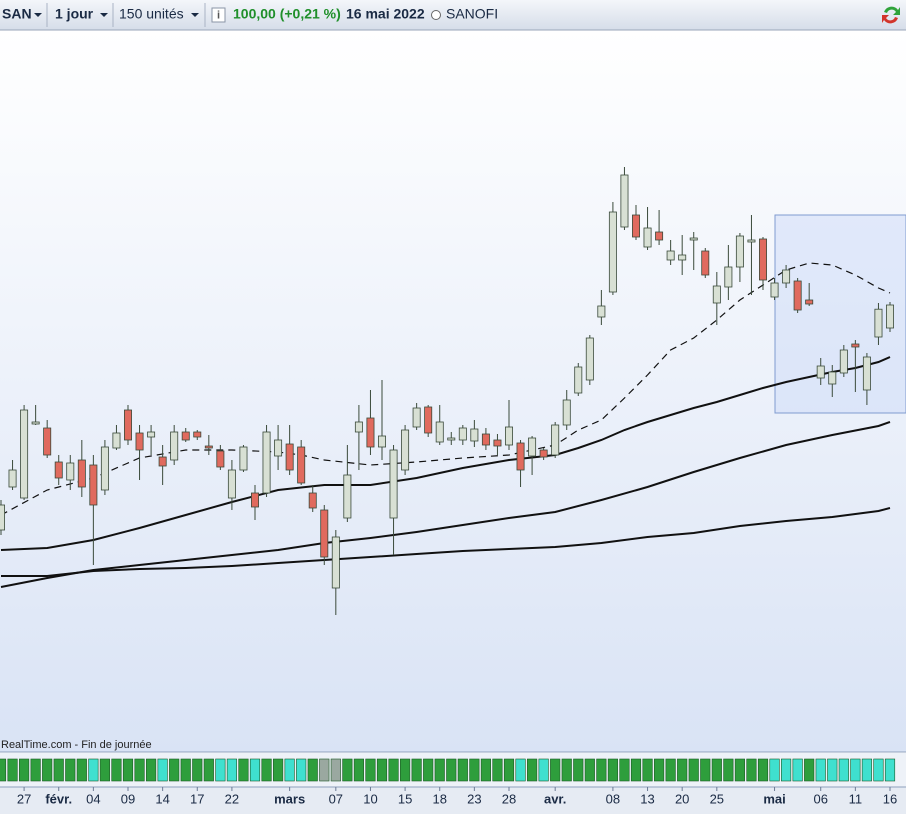 This screenshot has height=814, width=906. What do you see at coordinates (232, 798) in the screenshot?
I see `x-tick-label: 22` at bounding box center [232, 798].